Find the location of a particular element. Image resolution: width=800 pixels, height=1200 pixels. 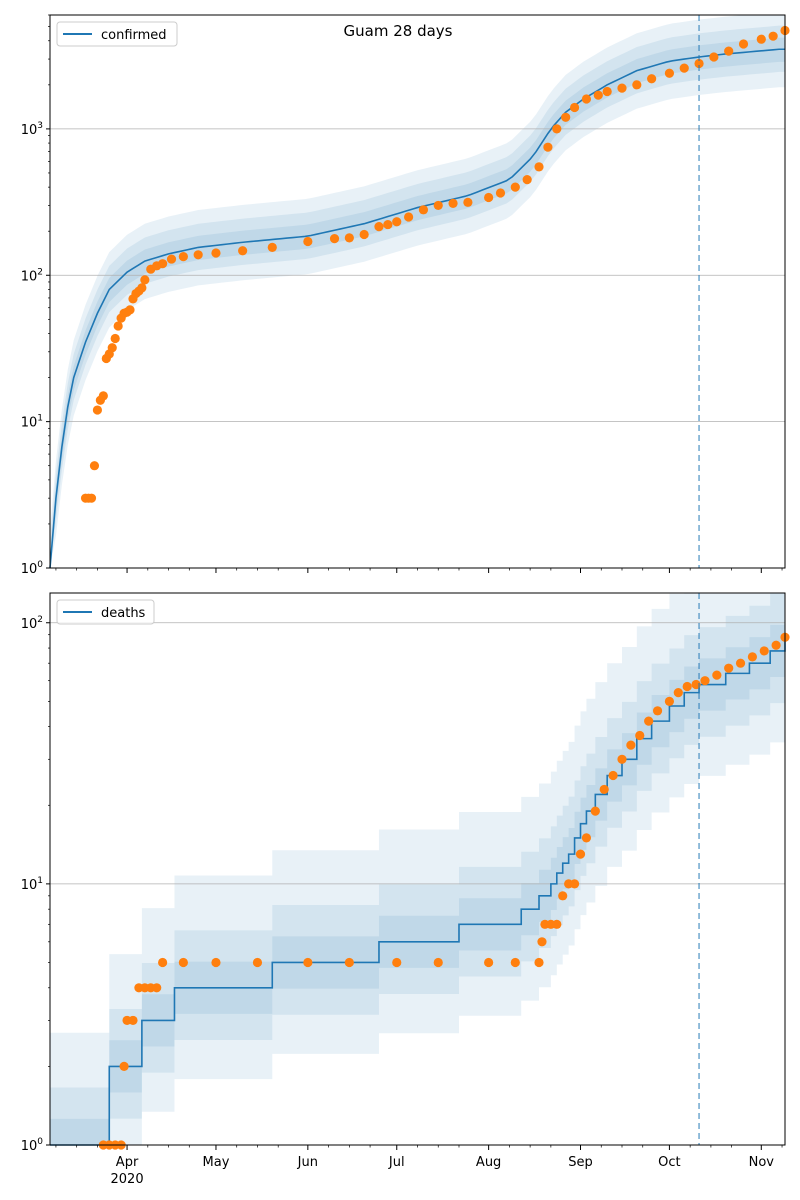

x-tick-label: Sep is located at coordinates (580, 1162).